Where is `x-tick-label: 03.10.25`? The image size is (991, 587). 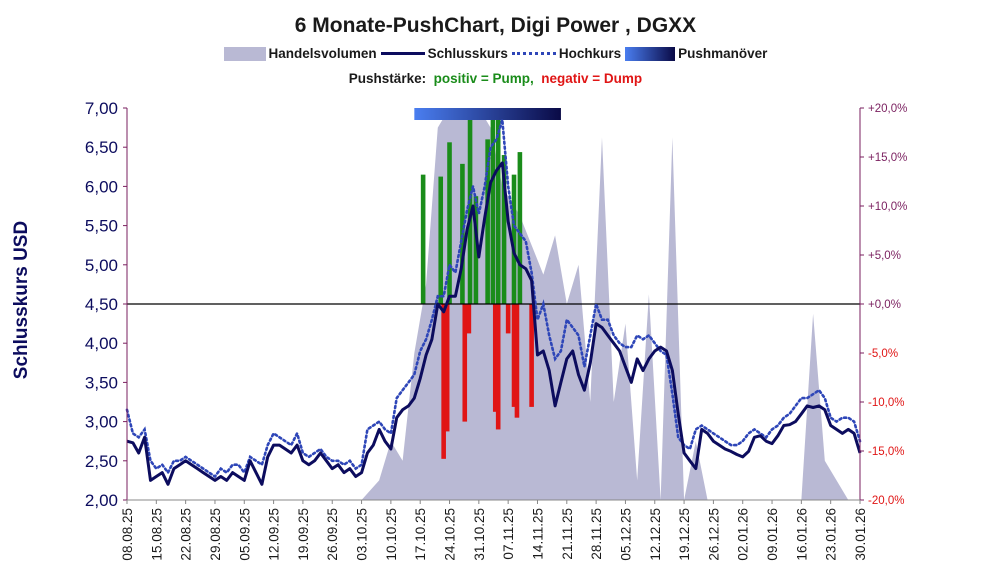
x-tick-label: 03.10.25 is located at coordinates (362, 534).